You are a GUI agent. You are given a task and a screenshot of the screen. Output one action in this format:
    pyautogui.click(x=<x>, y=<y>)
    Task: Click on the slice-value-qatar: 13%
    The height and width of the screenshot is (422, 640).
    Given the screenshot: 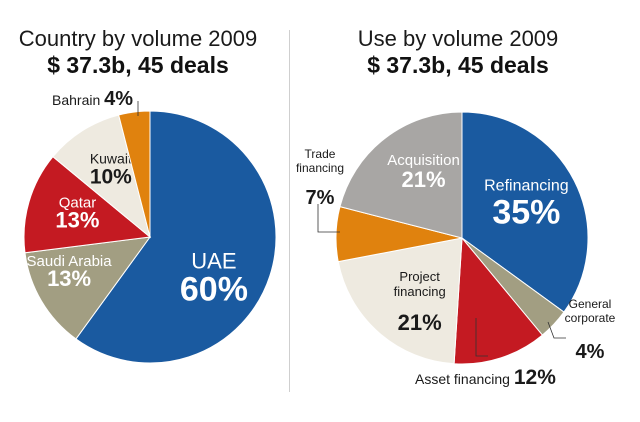 What is the action you would take?
    pyautogui.click(x=77, y=220)
    